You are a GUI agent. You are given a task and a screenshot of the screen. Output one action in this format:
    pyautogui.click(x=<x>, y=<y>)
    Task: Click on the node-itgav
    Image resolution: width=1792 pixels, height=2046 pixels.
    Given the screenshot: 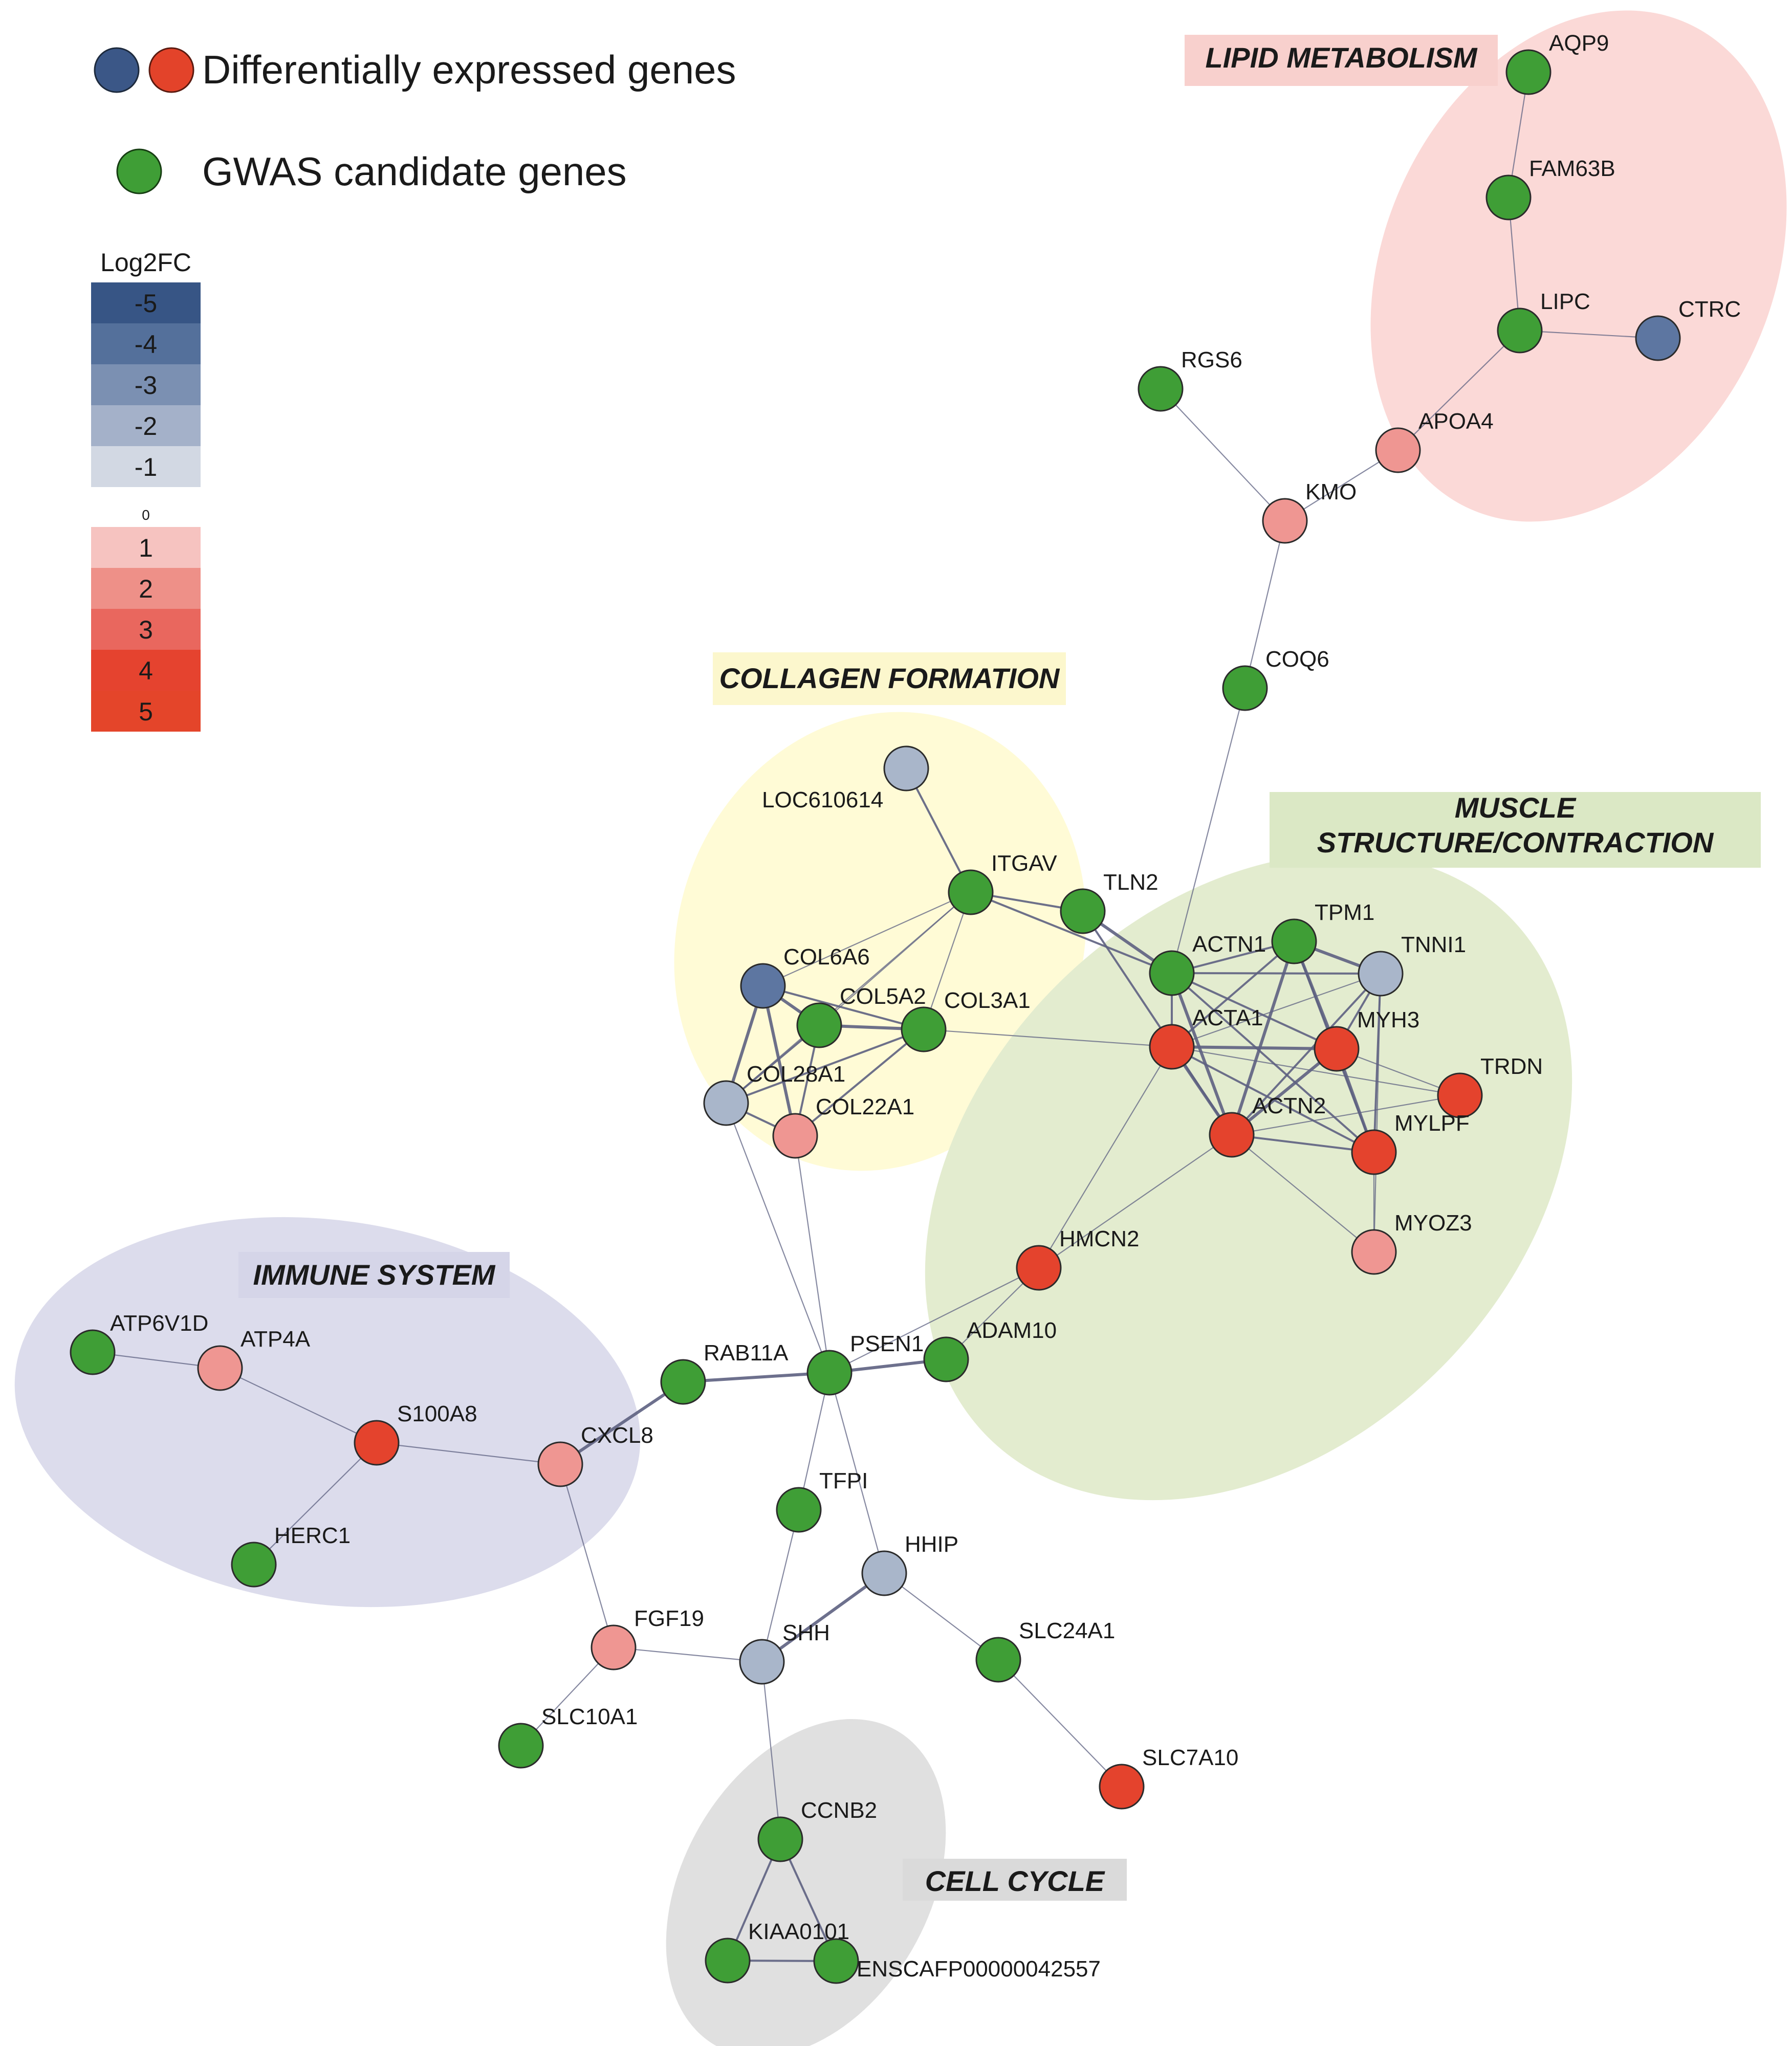 What is the action you would take?
    pyautogui.click(x=971, y=892)
    